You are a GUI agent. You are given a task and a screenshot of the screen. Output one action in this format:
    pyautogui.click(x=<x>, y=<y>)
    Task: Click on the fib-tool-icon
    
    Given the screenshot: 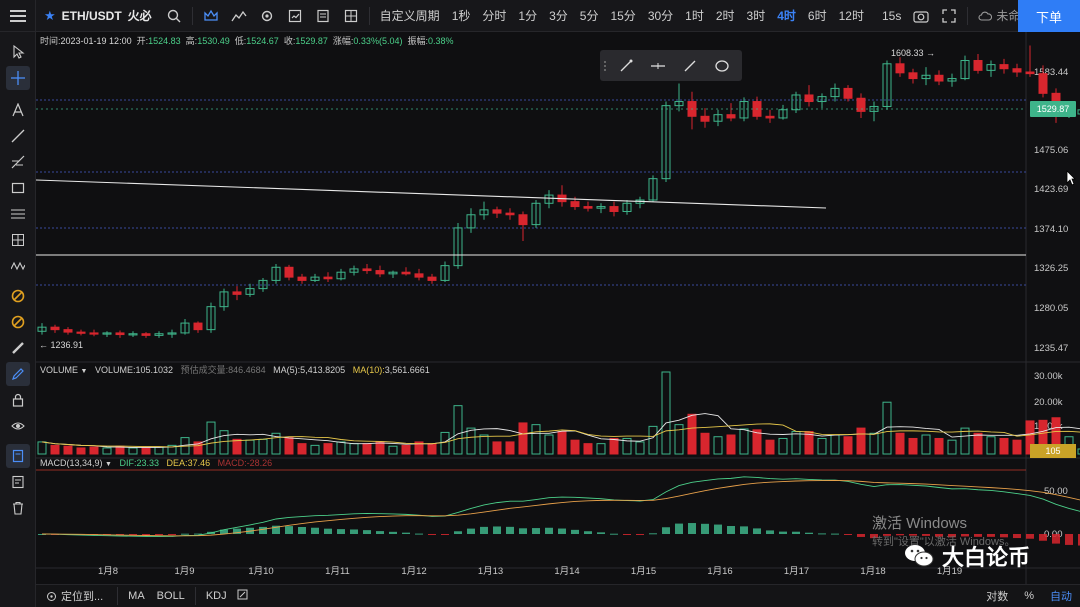 What is the action you would take?
    pyautogui.click(x=18, y=162)
    